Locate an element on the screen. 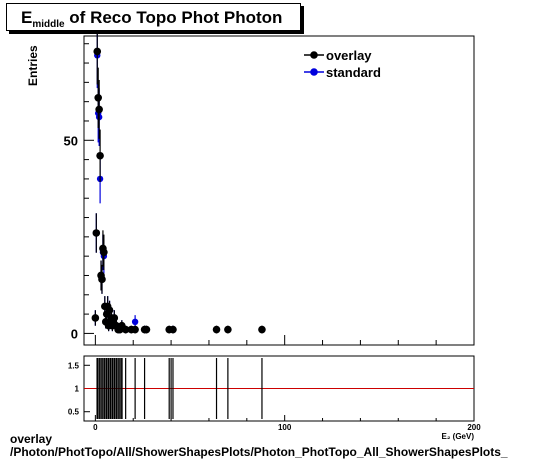  standard-point is located at coordinates (135, 322).